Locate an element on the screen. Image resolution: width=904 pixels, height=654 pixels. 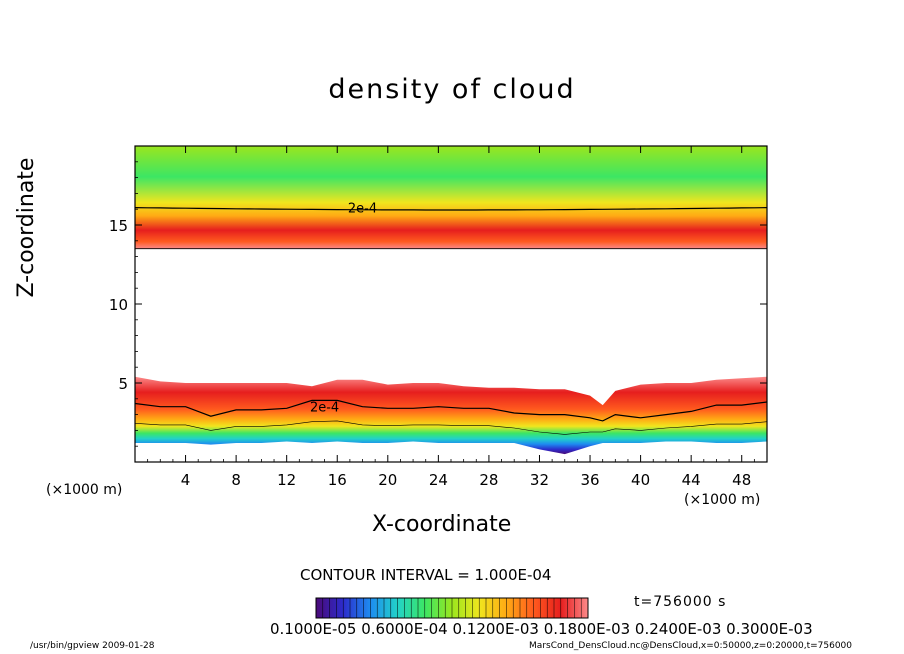
contour-labels: 2e-4 2e-4 is located at coordinates (343, 309).